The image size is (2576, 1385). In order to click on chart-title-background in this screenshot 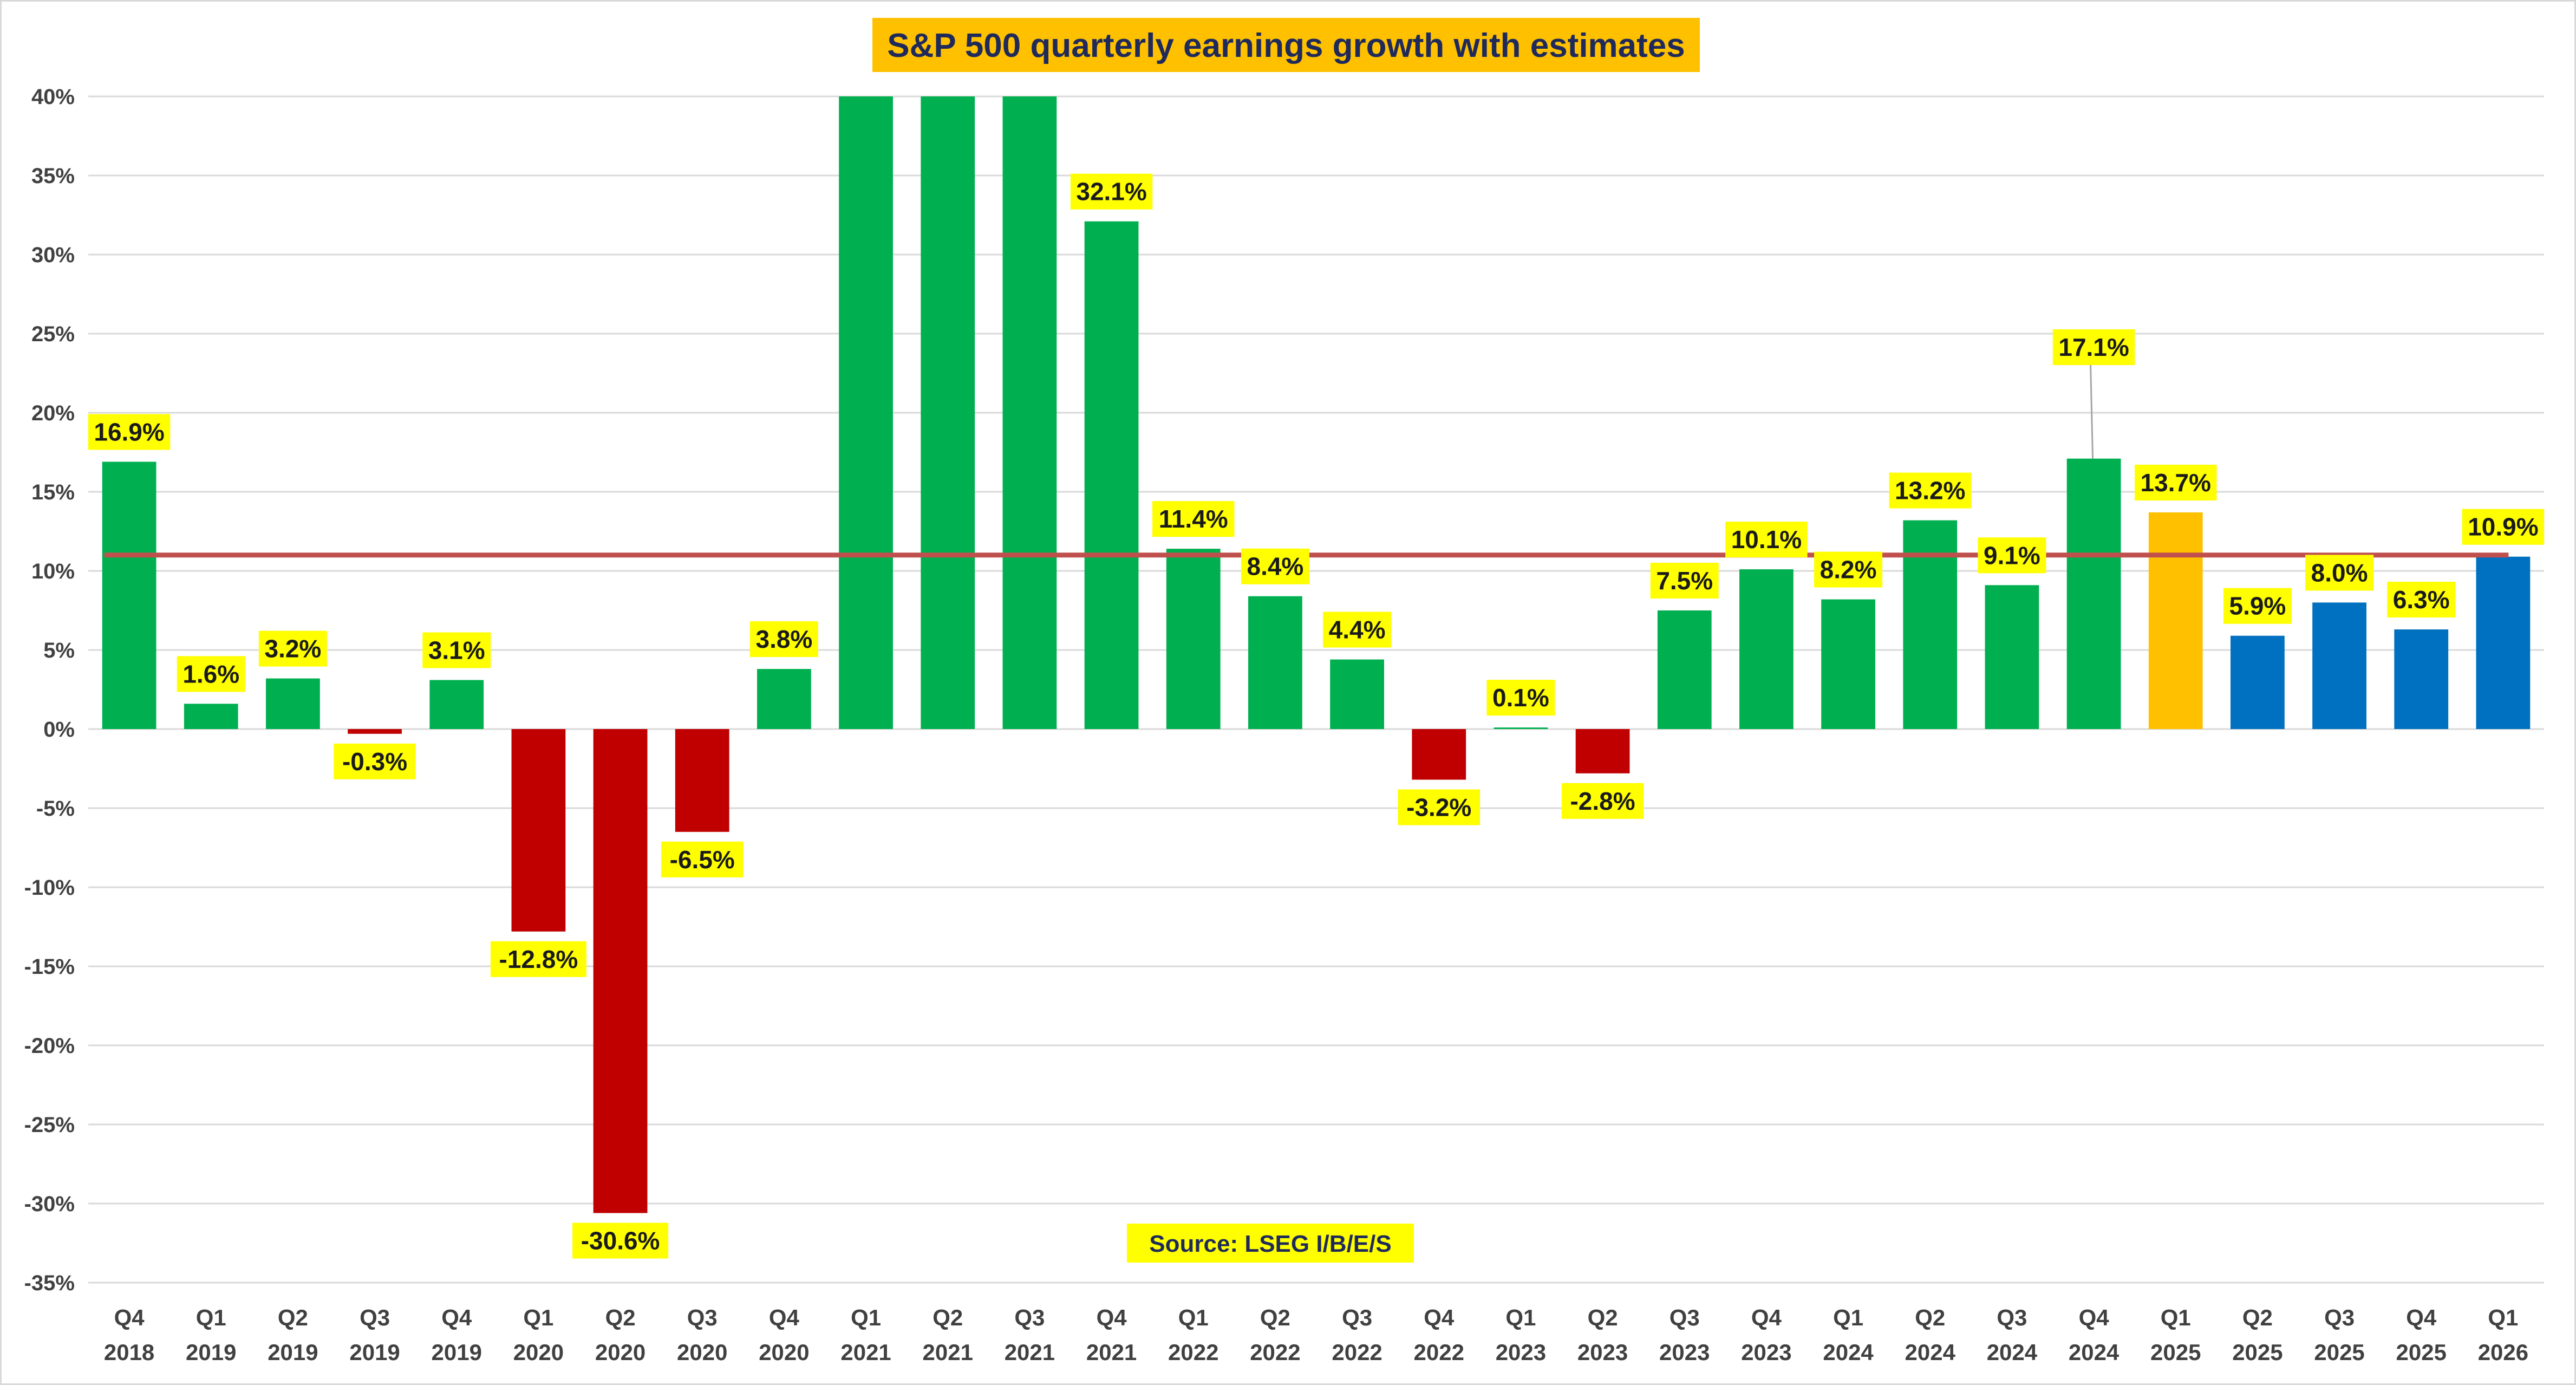, I will do `click(1286, 45)`.